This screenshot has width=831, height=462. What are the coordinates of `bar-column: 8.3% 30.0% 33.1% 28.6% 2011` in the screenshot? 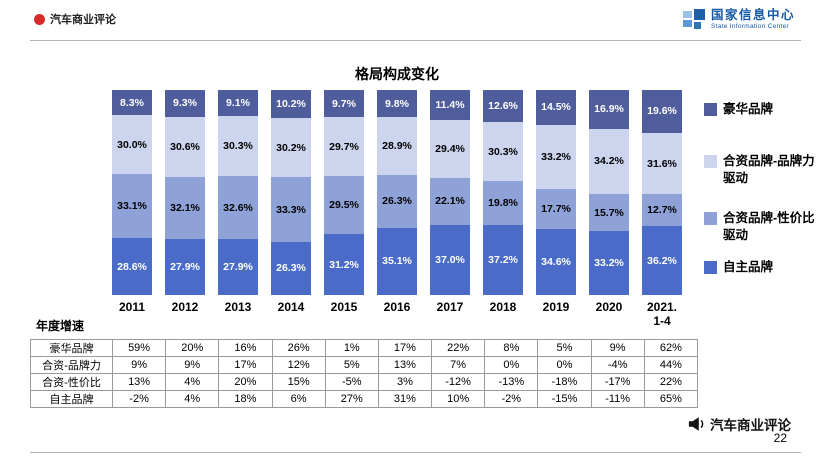 It's located at (132, 209).